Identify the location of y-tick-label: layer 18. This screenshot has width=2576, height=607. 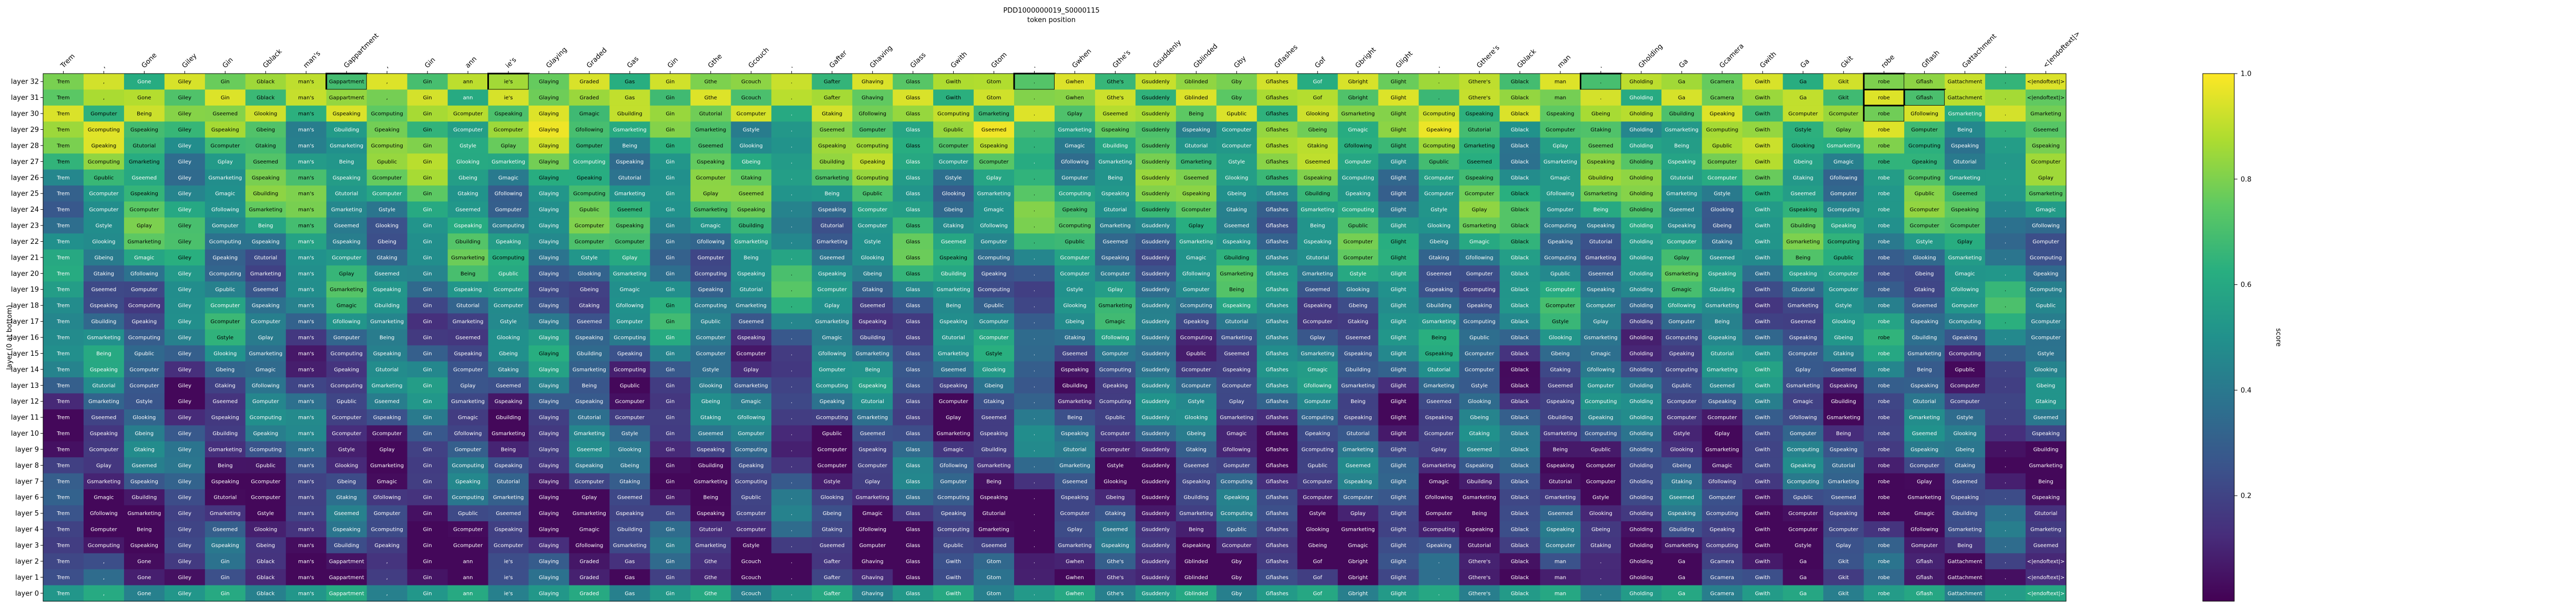
(25, 306).